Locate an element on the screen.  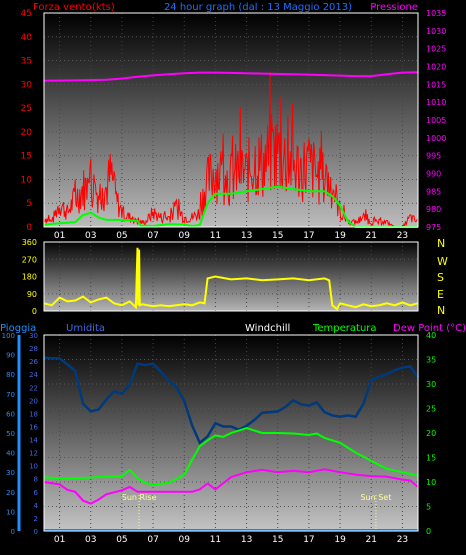
y-tick-rain: 90 is located at coordinates (10, 356).